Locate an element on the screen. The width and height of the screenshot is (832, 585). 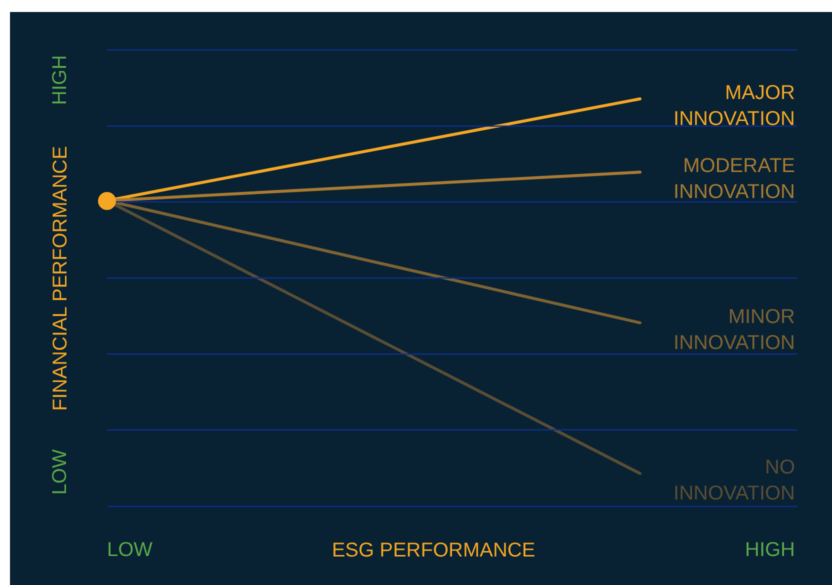
series-label: MODERATE INNOVATION is located at coordinates (734, 179).